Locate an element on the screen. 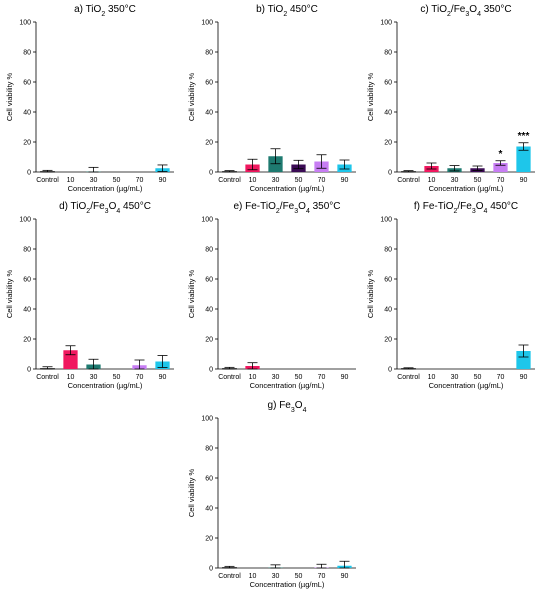 The width and height of the screenshot is (550, 592). chart-title-sub: 3 is located at coordinates (293, 410).